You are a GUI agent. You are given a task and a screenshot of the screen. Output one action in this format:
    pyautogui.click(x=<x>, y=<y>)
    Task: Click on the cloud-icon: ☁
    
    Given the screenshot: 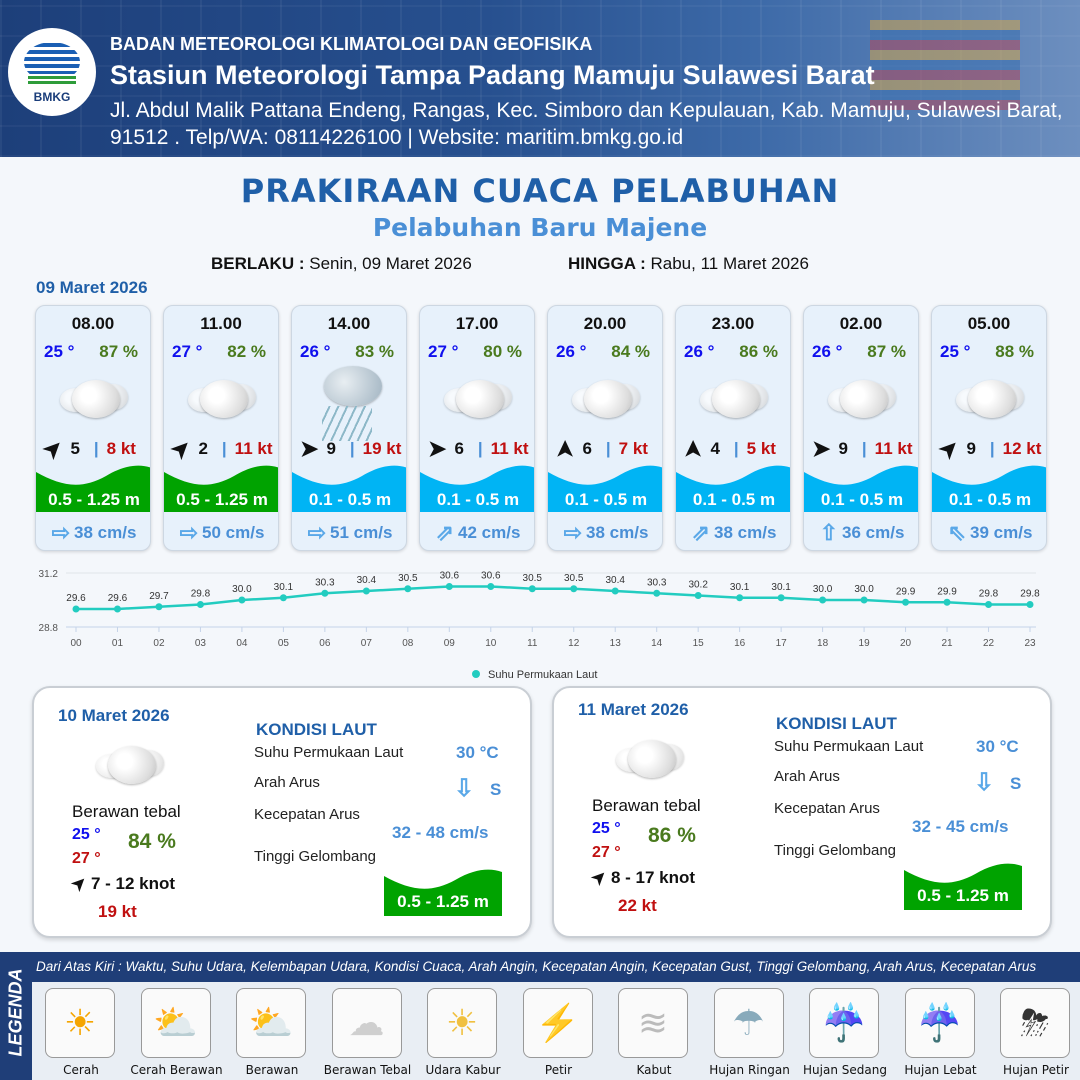 What is the action you would take?
    pyautogui.click(x=366, y=1022)
    